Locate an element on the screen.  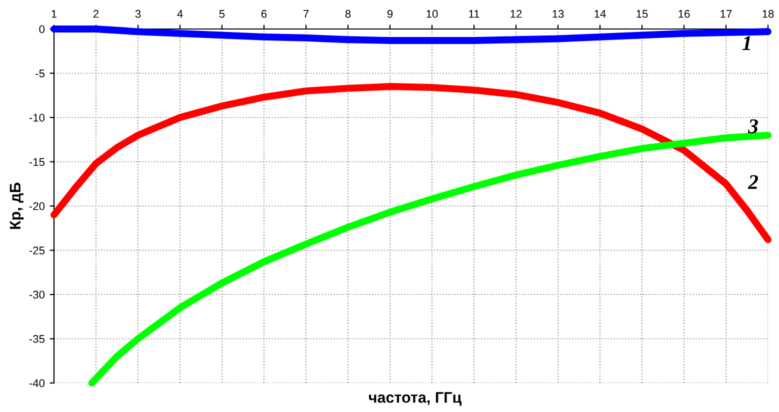
series-label: 3 is located at coordinates (753, 126).